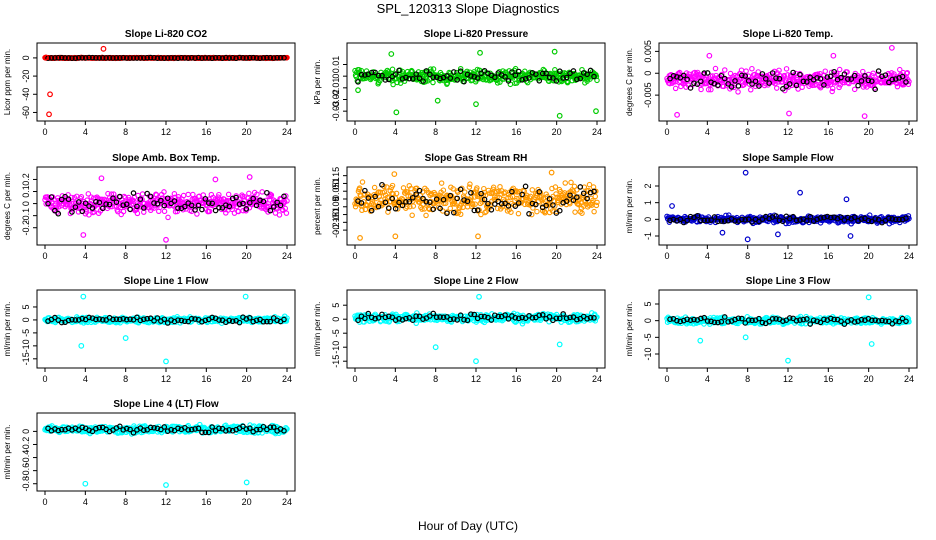 This screenshot has height=540, width=936. Describe the element at coordinates (166, 205) in the screenshot. I see `series-points` at that location.